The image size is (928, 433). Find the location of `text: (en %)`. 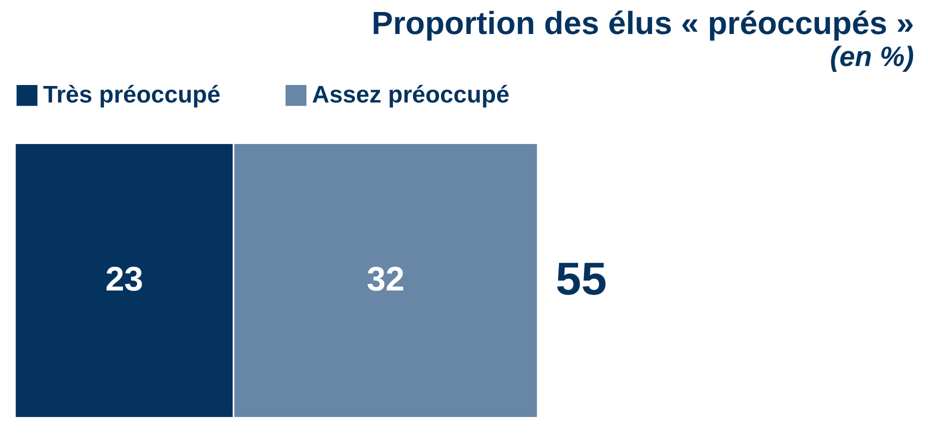

text: (en %) is located at coordinates (872, 56).